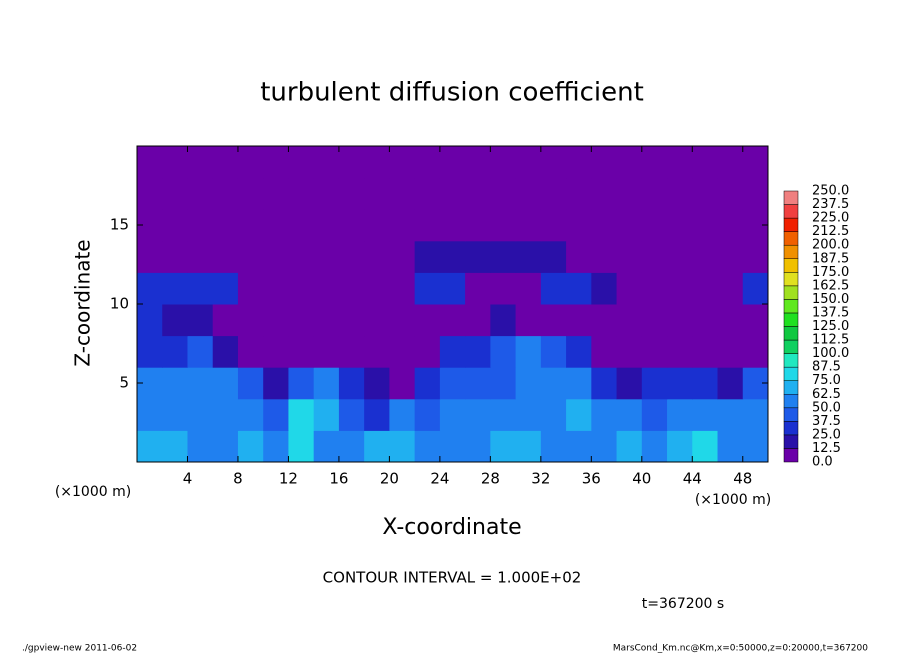 This screenshot has width=904, height=654. I want to click on colorbar-label: 200.0, so click(830, 245).